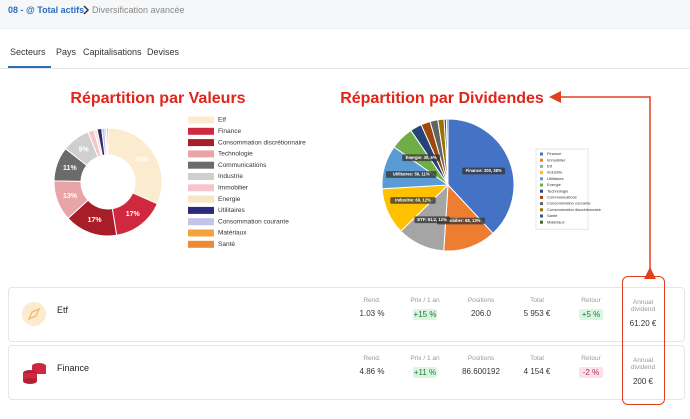 The height and width of the screenshot is (419, 690). I want to click on legend-label: Immobilier, so click(556, 159).